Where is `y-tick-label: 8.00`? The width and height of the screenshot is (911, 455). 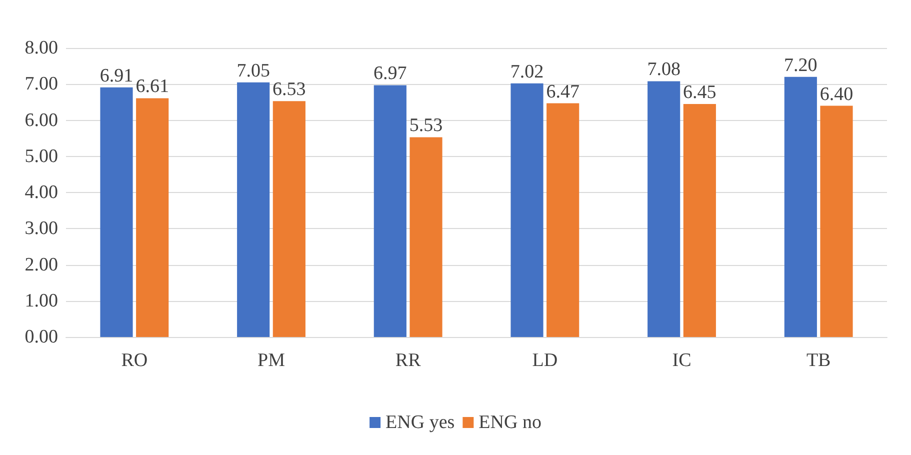
y-tick-label: 8.00 is located at coordinates (41, 48).